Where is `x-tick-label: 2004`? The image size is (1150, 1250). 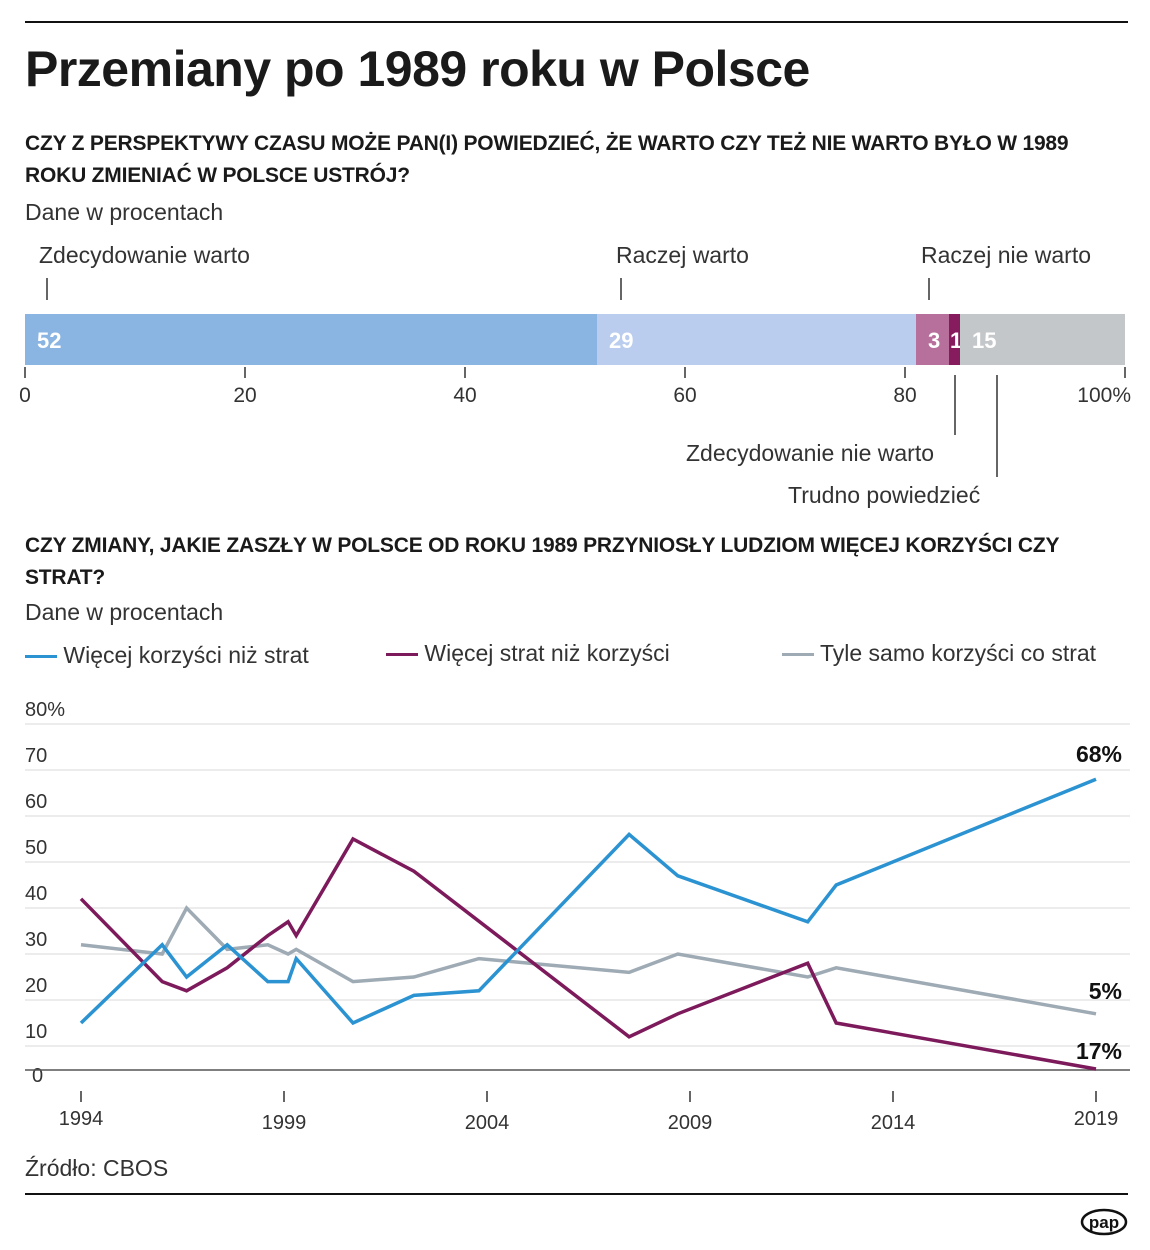
x-tick-label: 2004 is located at coordinates (487, 1123).